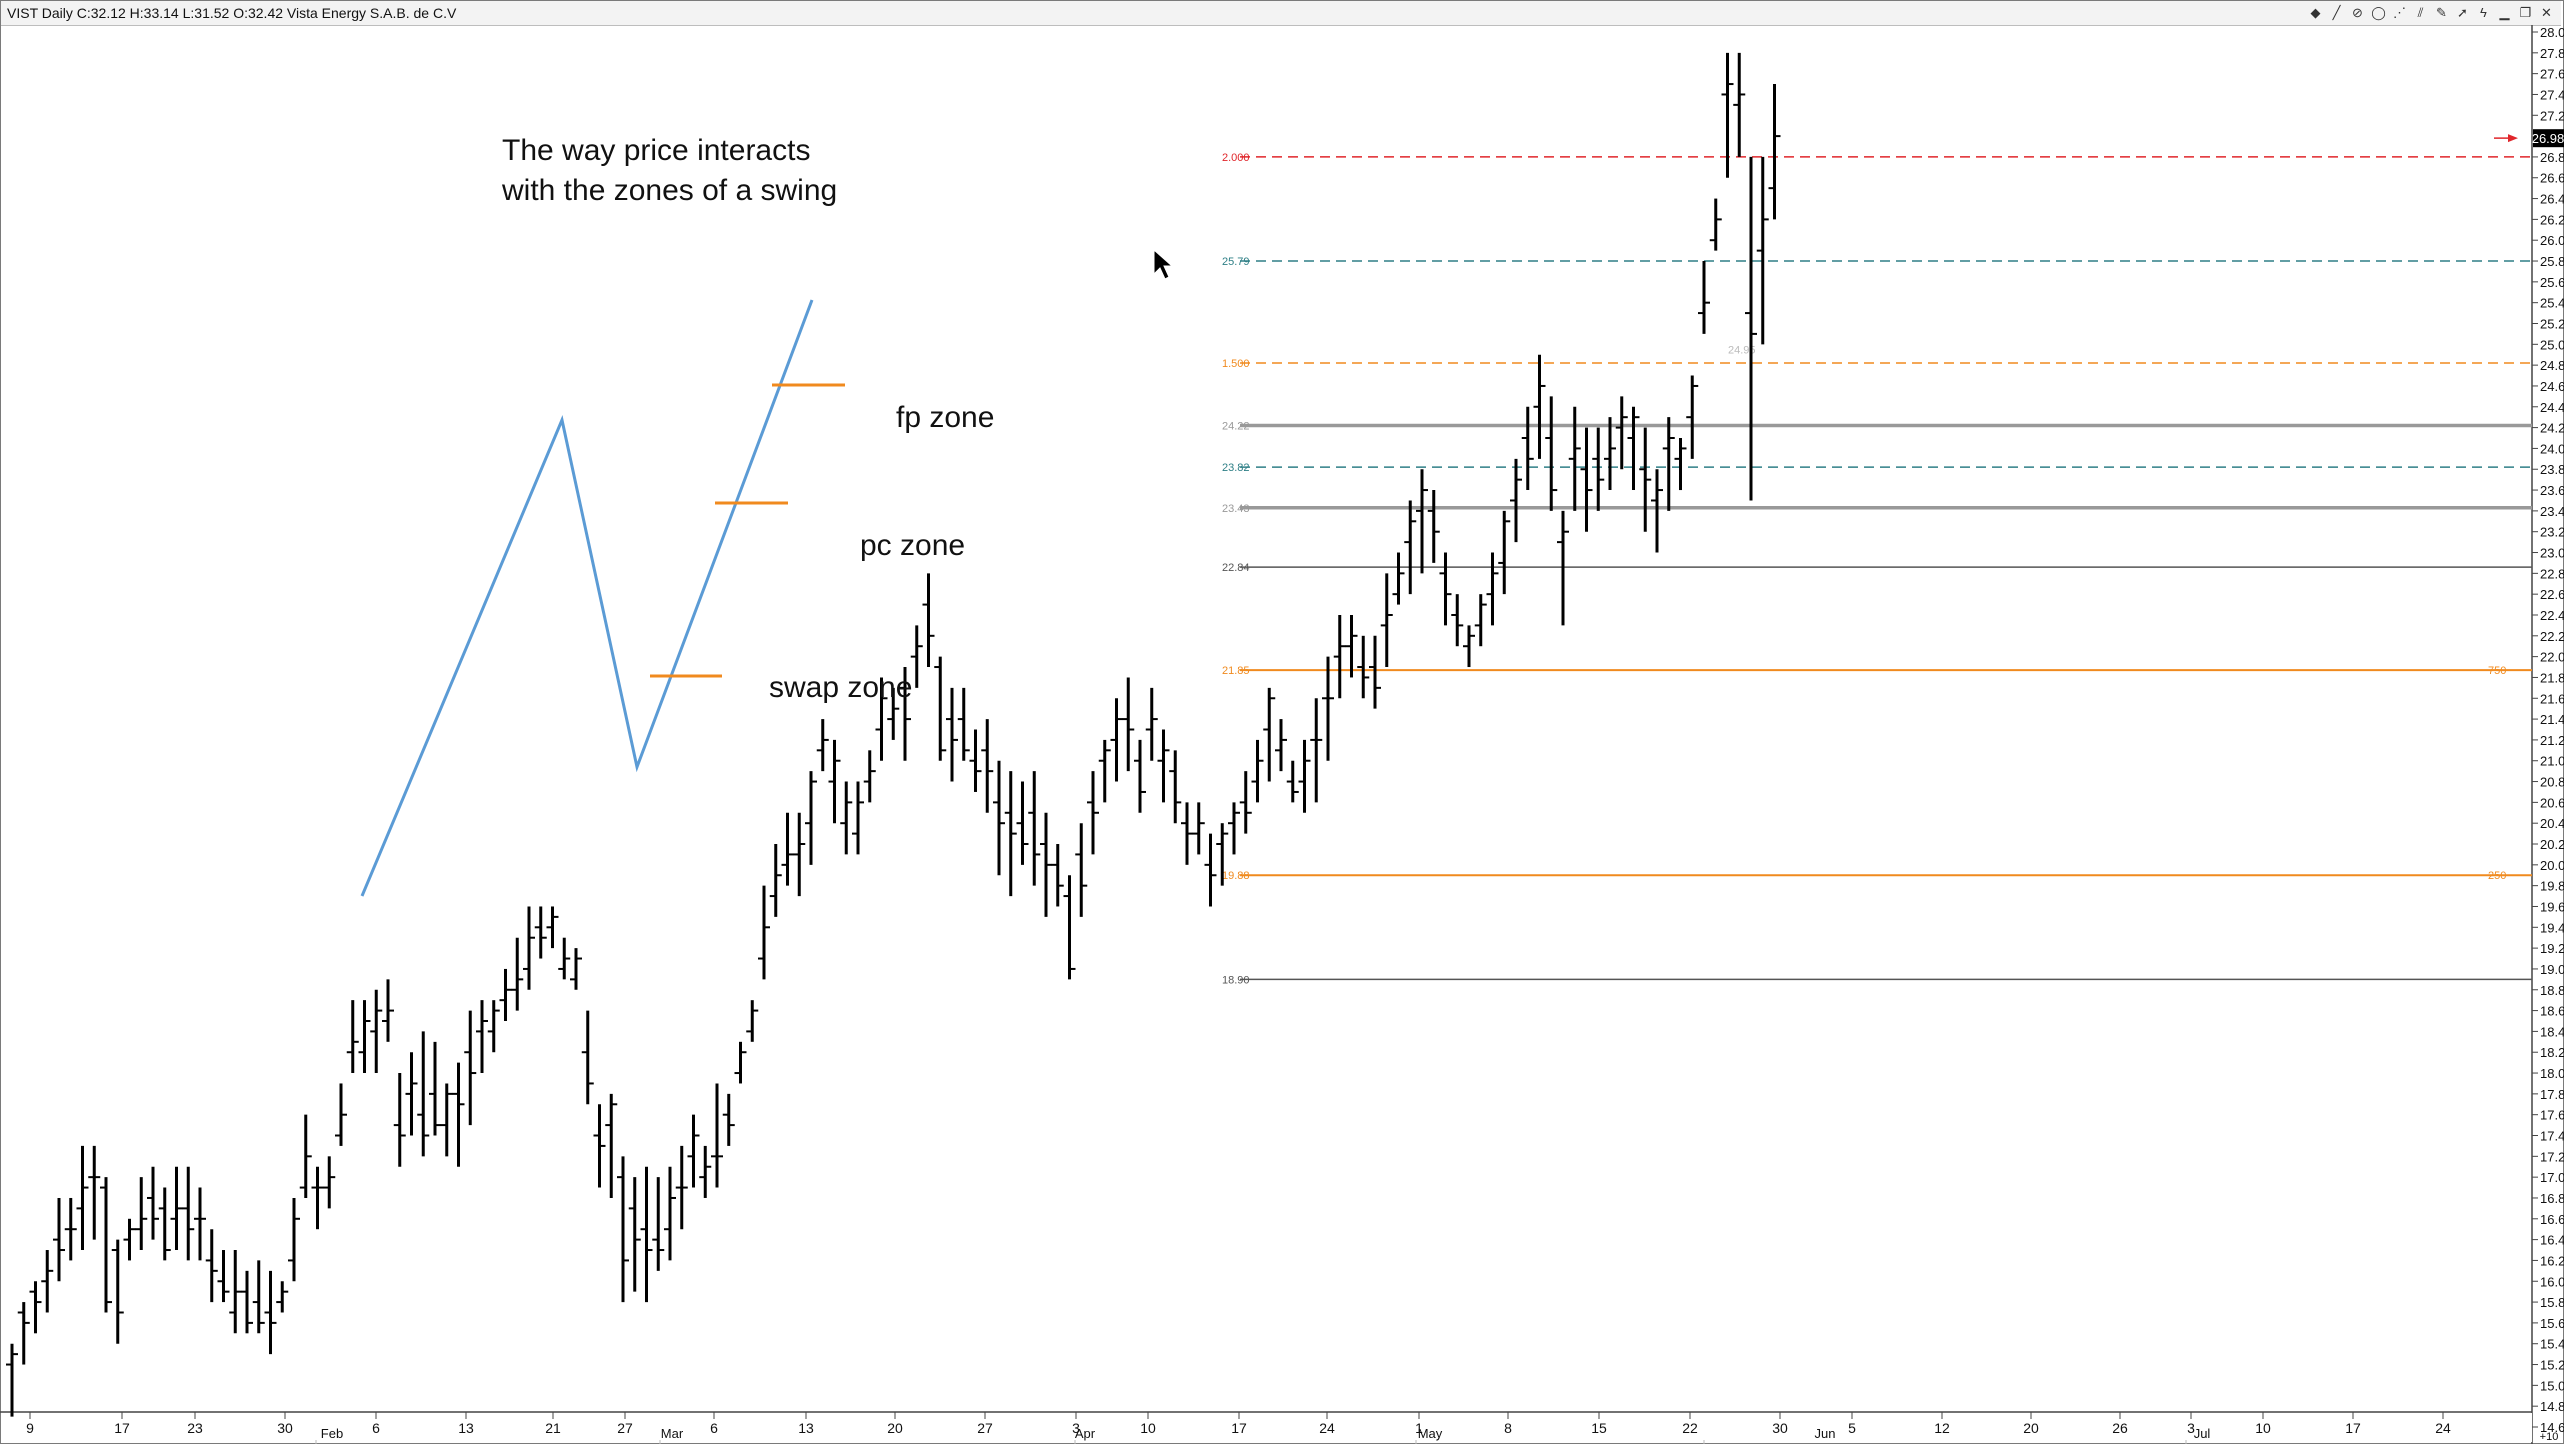  What do you see at coordinates (2546, 12) in the screenshot?
I see `close-icon: ✕` at bounding box center [2546, 12].